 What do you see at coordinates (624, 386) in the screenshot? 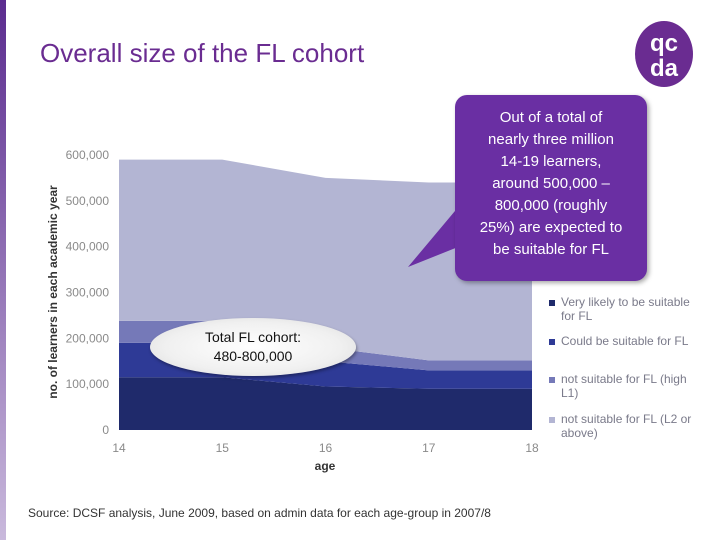
I see `legend-label: not suitable for FL (high L1)` at bounding box center [624, 386].